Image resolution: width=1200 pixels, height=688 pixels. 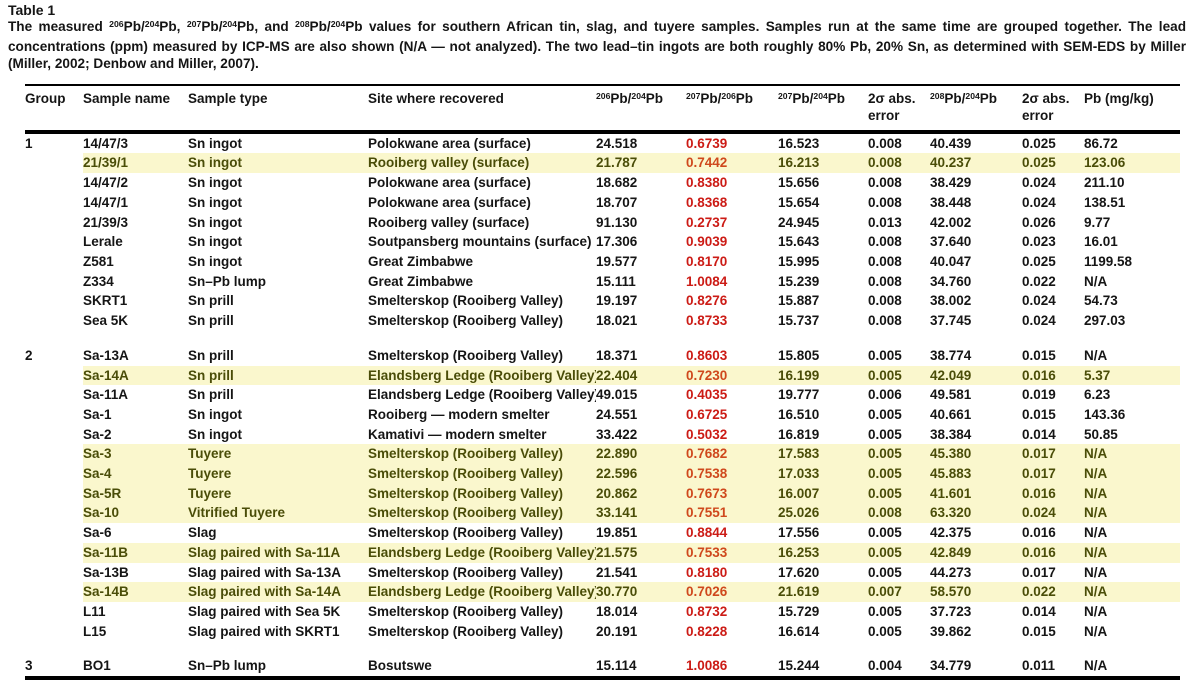 What do you see at coordinates (602, 649) in the screenshot?
I see `group-spacer-cell` at bounding box center [602, 649].